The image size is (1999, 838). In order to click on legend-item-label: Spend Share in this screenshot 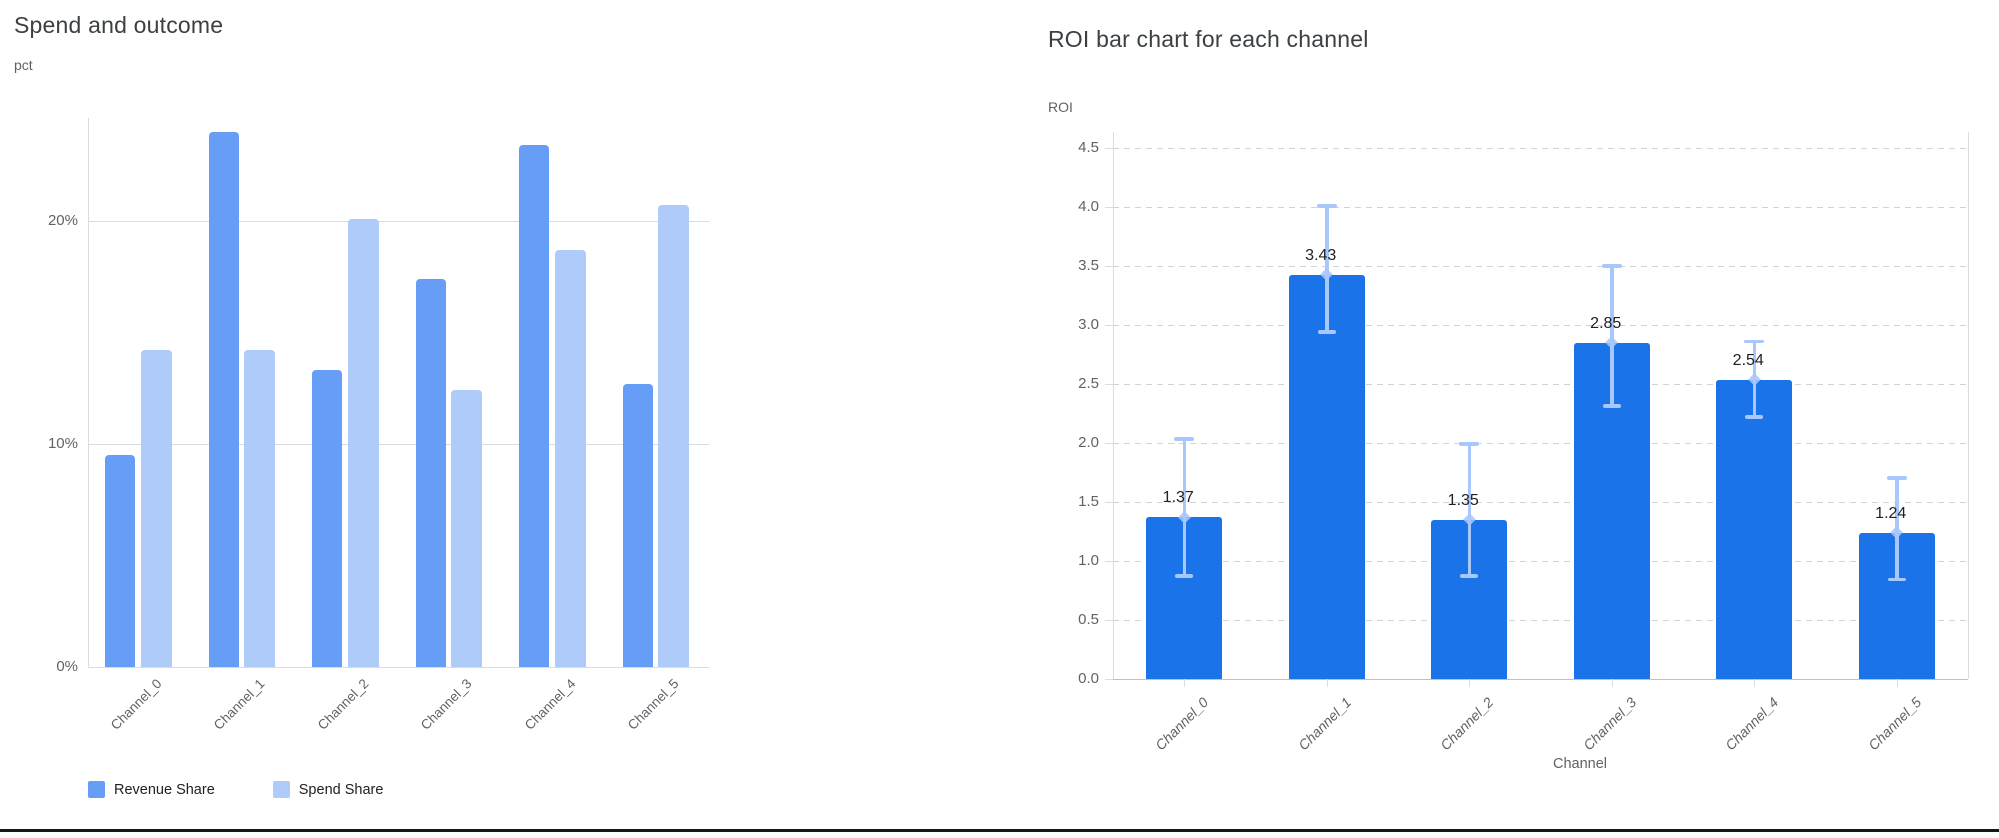, I will do `click(341, 789)`.